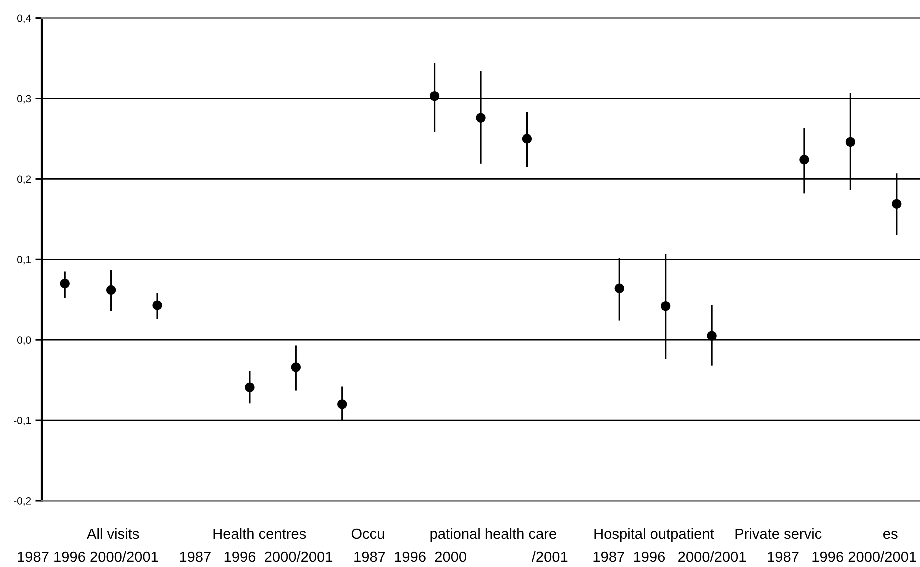  What do you see at coordinates (25, 180) in the screenshot?
I see `y-tick-label: 0,2` at bounding box center [25, 180].